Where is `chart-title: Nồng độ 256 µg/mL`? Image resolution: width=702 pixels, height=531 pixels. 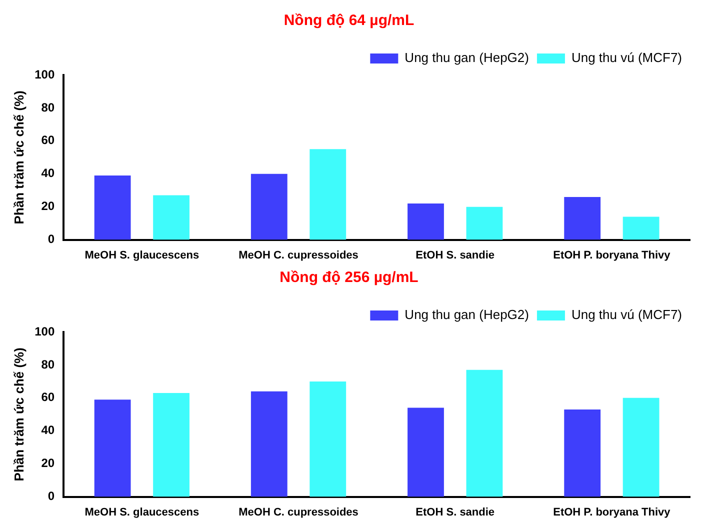 chart-title: Nồng độ 256 µg/mL is located at coordinates (349, 277).